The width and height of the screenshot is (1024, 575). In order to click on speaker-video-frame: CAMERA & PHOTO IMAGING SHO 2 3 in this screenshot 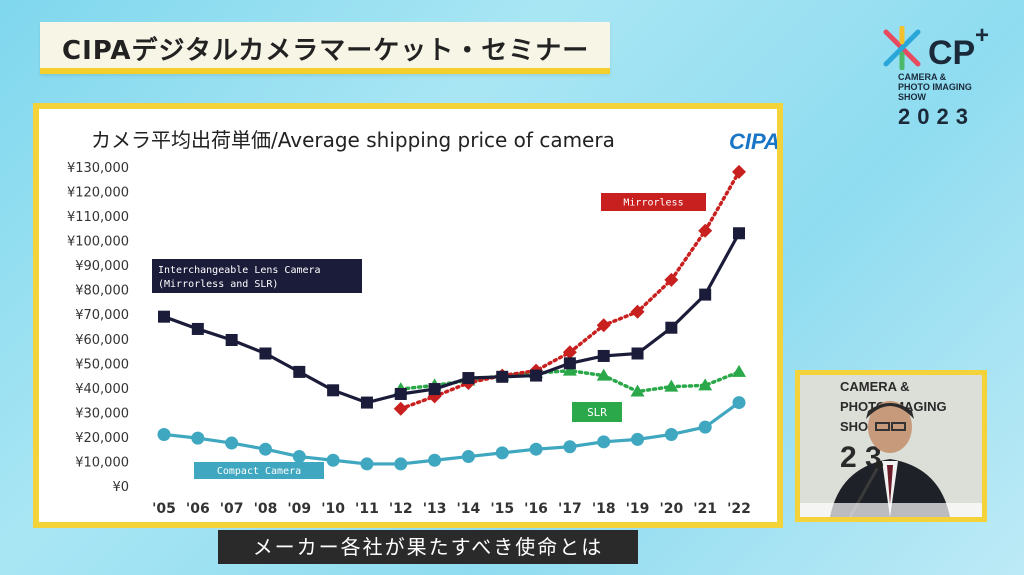, I will do `click(891, 446)`.